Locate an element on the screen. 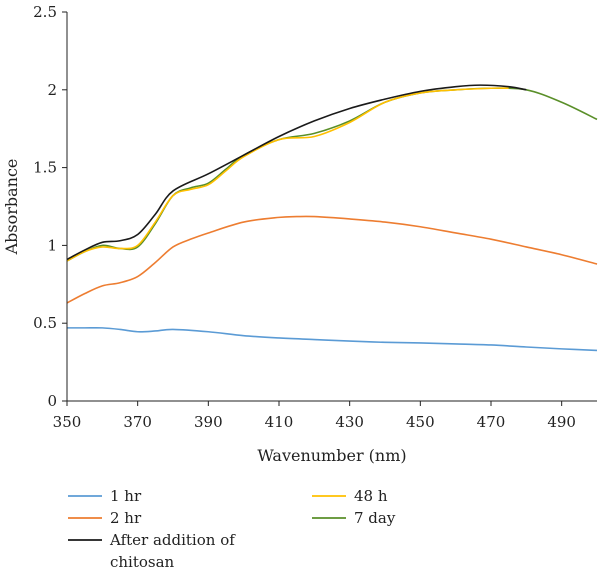 Image resolution: width=600 pixels, height=579 pixels. x-axis-title: Wavenumber (nm) is located at coordinates (331, 455).